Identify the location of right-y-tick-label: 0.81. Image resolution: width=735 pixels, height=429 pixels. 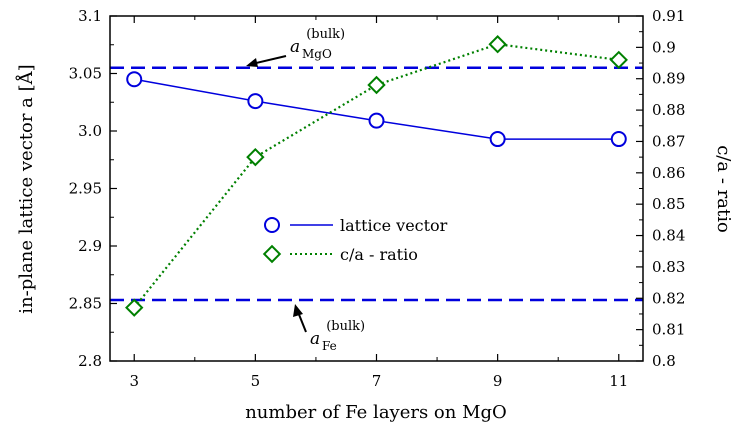
(668, 330).